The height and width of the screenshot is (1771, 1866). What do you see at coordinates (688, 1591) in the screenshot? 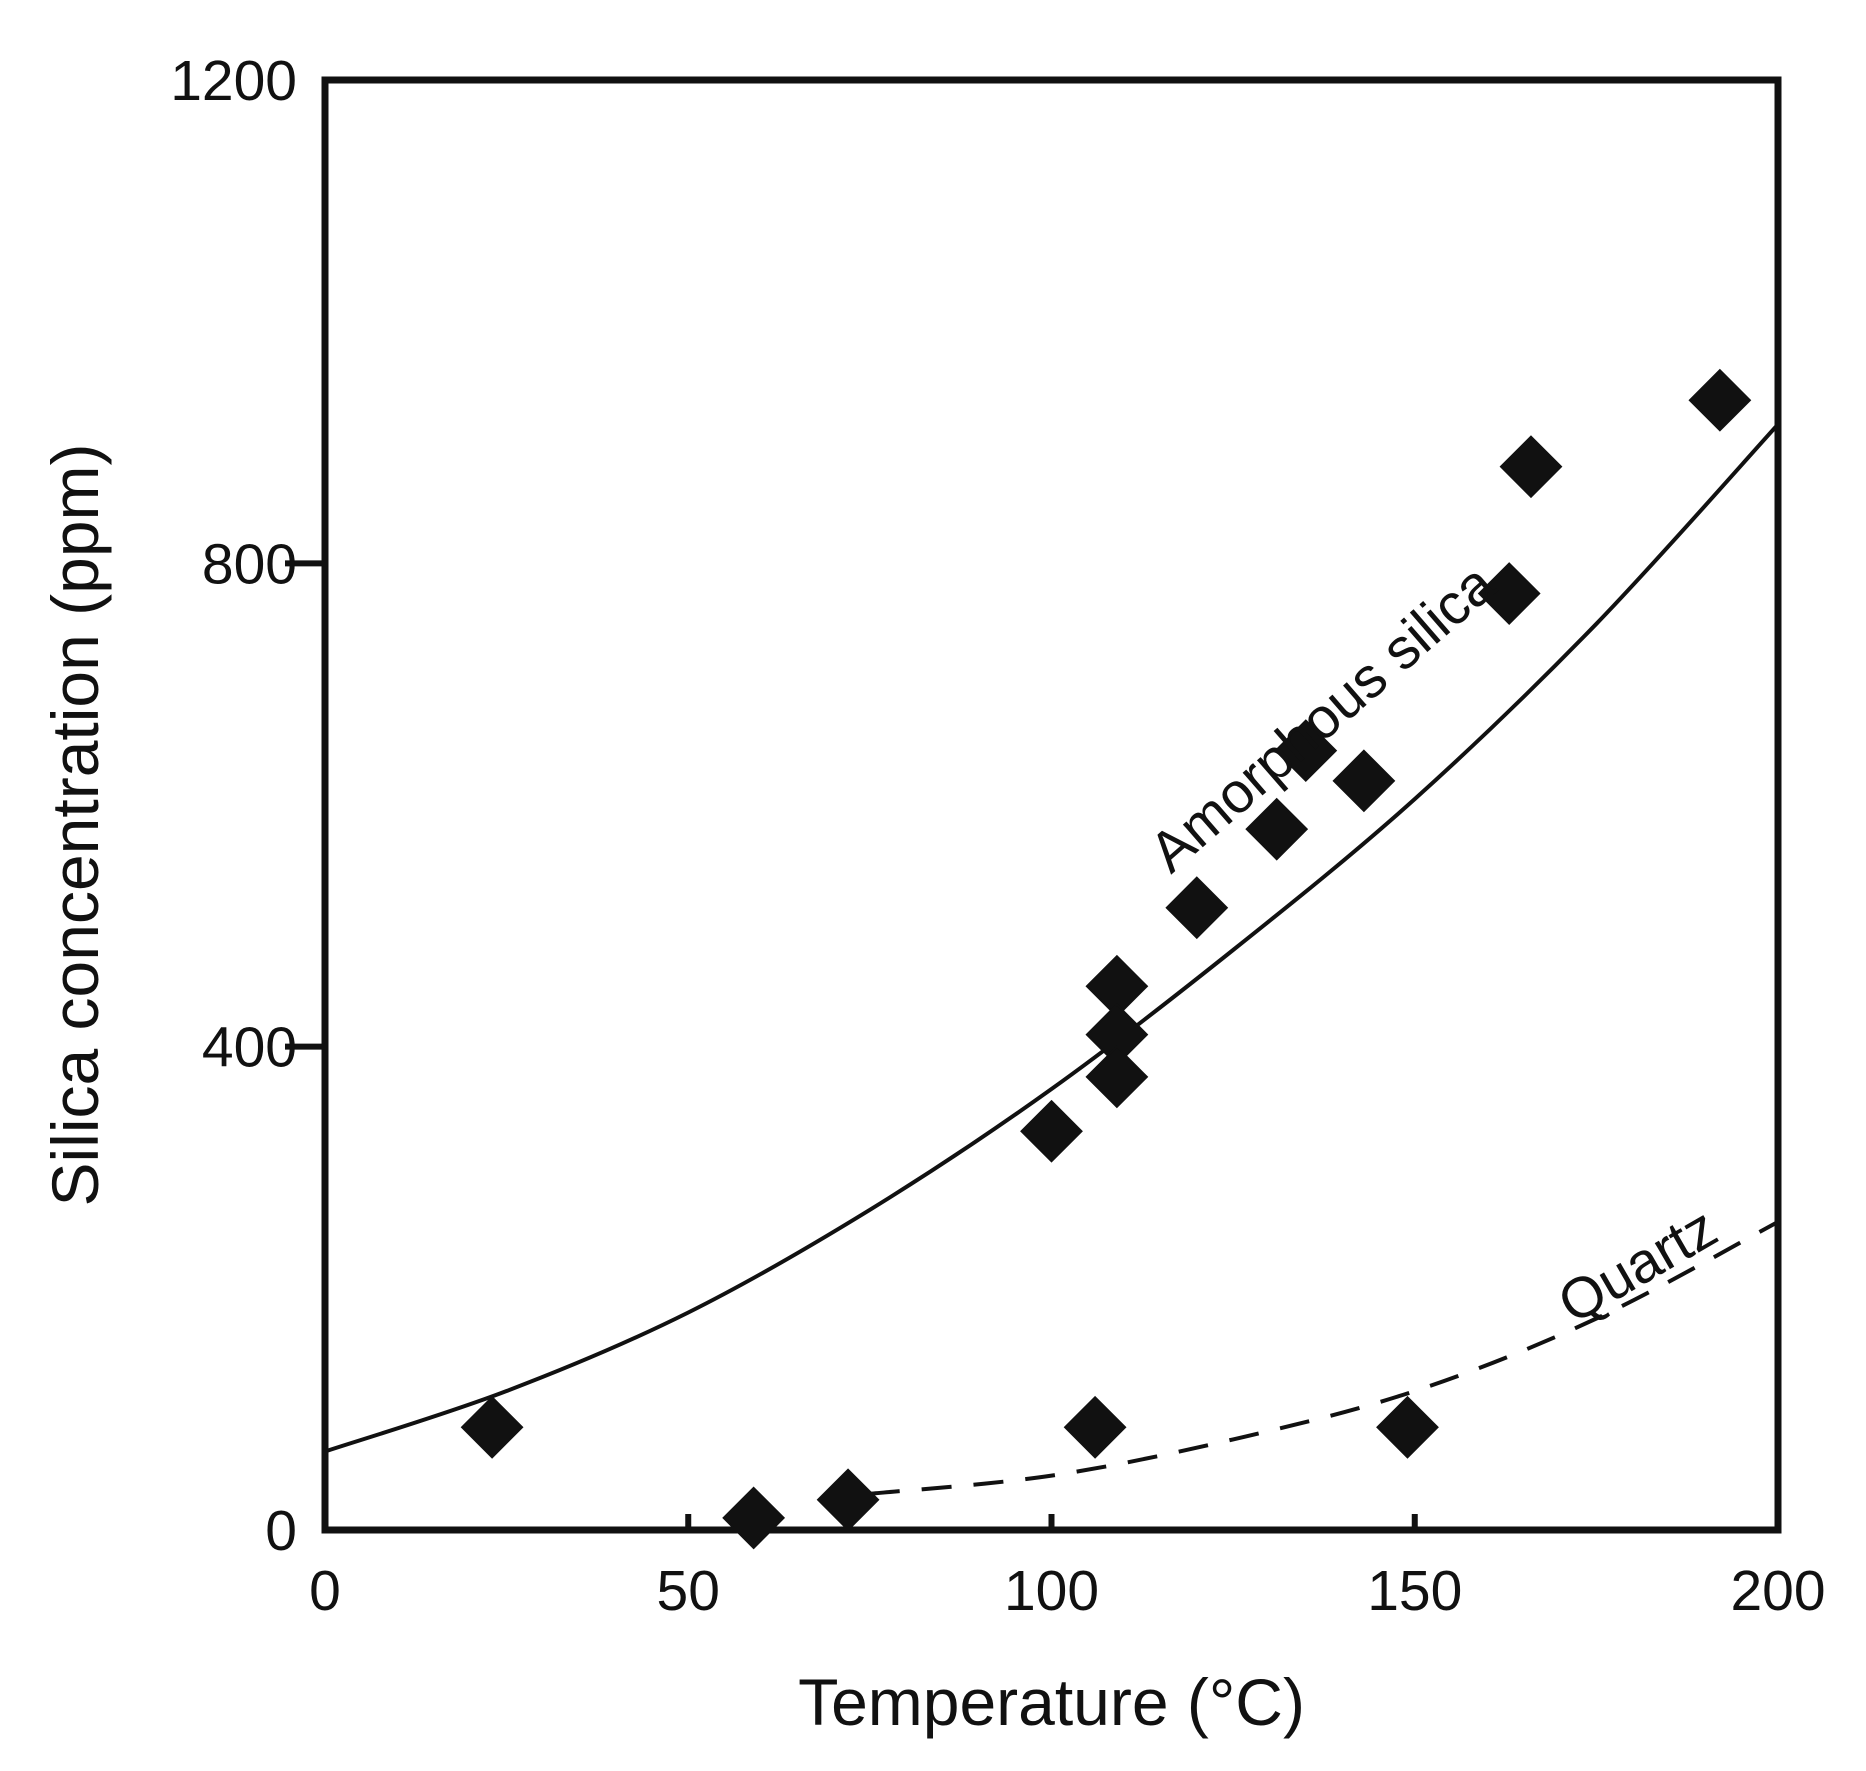
I see `x-tick-label: 50` at bounding box center [688, 1591].